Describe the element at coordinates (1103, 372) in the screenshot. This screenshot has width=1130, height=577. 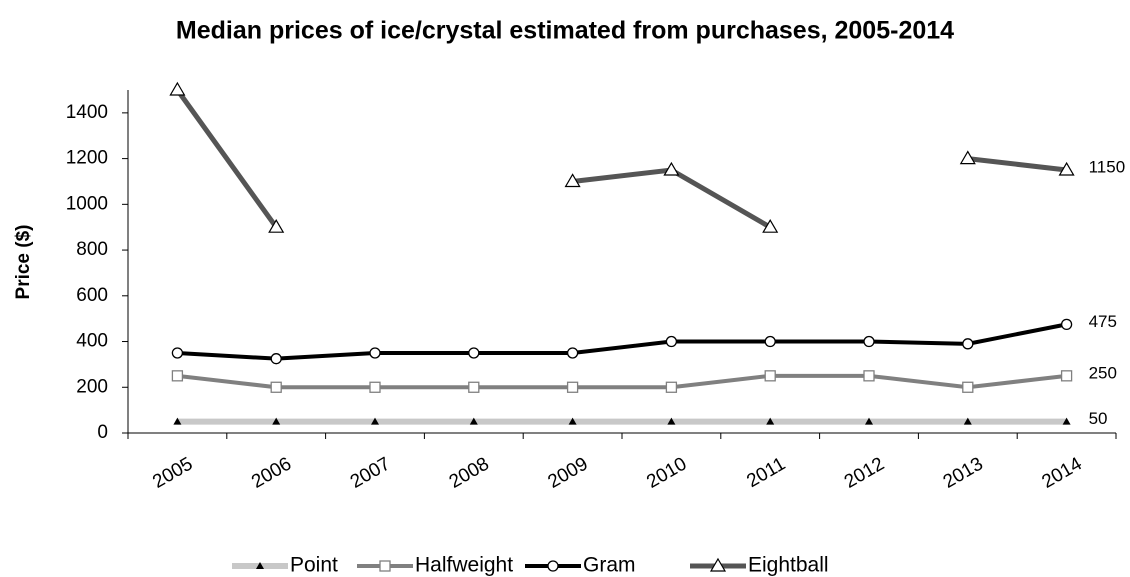
I see `data-label: 250` at that location.